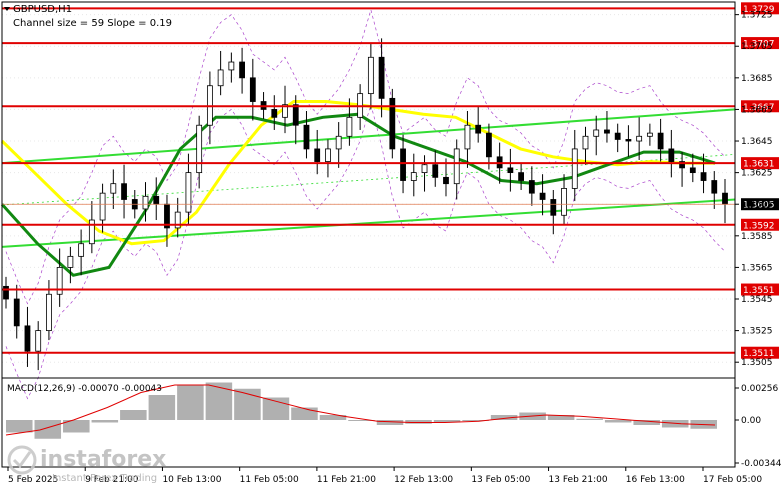 This screenshot has height=489, width=781. What do you see at coordinates (84, 389) in the screenshot?
I see `macd-label: MACD(12,26,9) -0.00070 -0.00043` at bounding box center [84, 389].